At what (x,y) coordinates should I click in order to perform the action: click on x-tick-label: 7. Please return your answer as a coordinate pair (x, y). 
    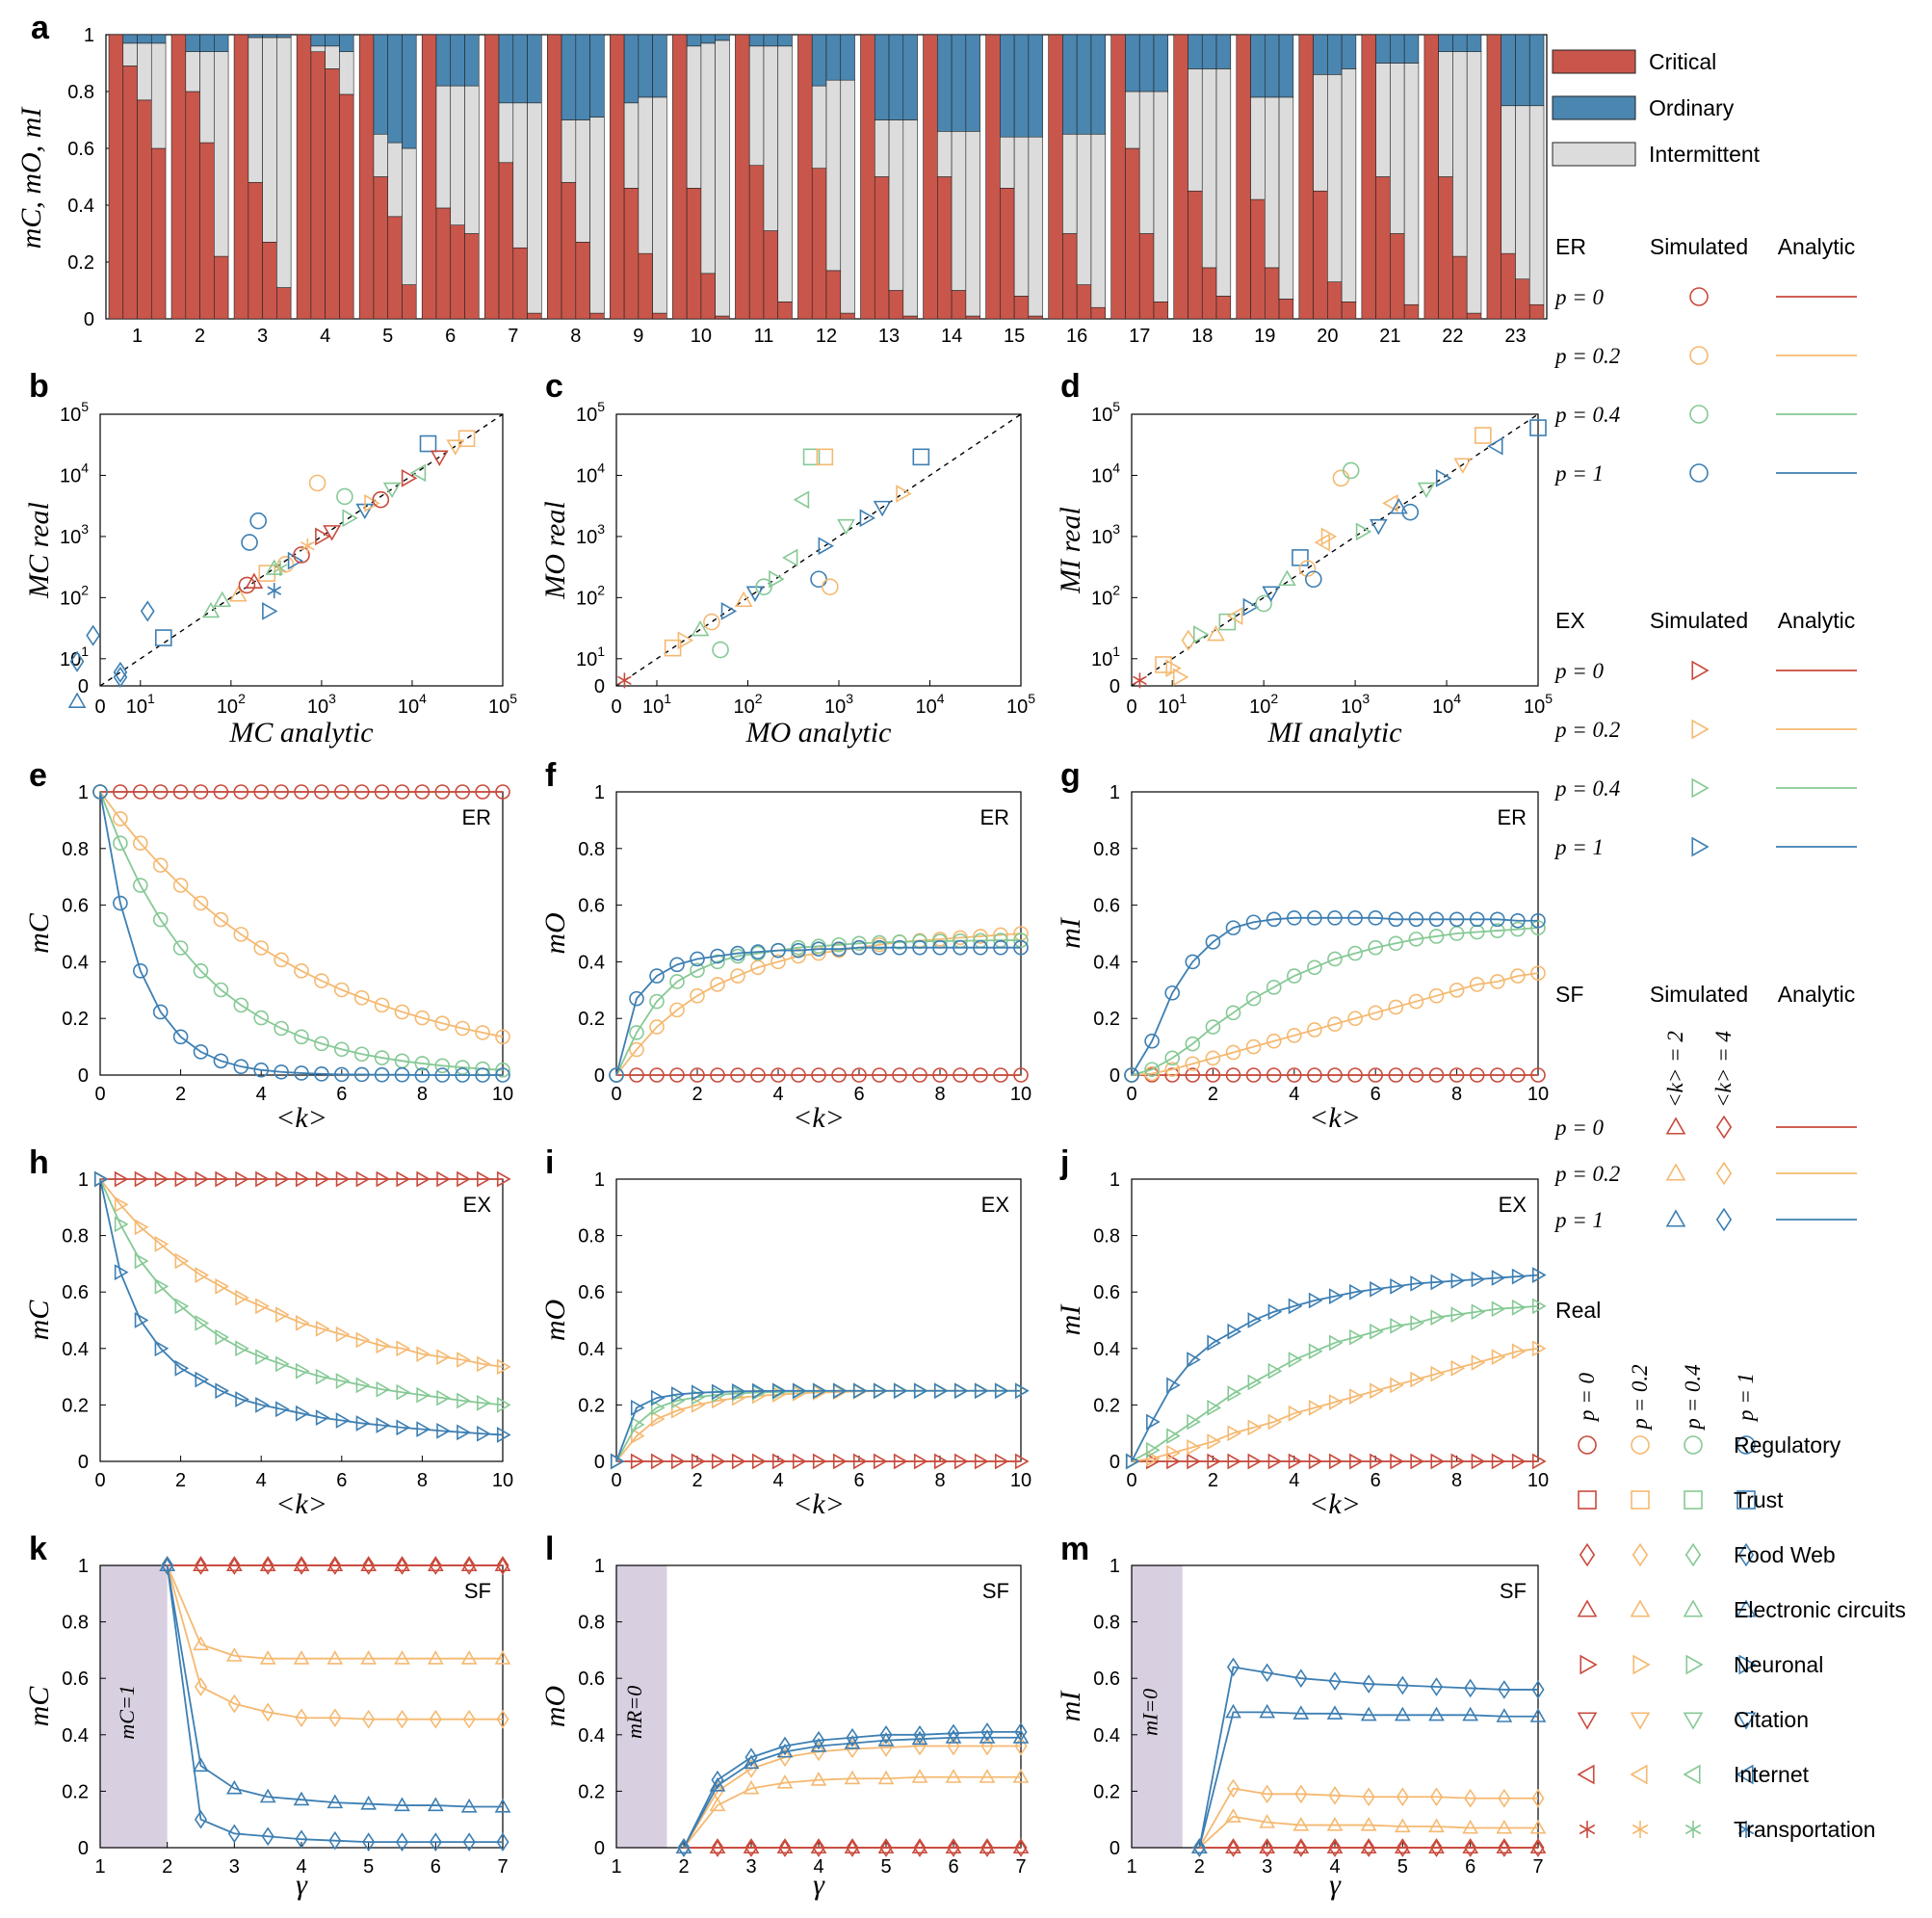
    Looking at the image, I should click on (513, 336).